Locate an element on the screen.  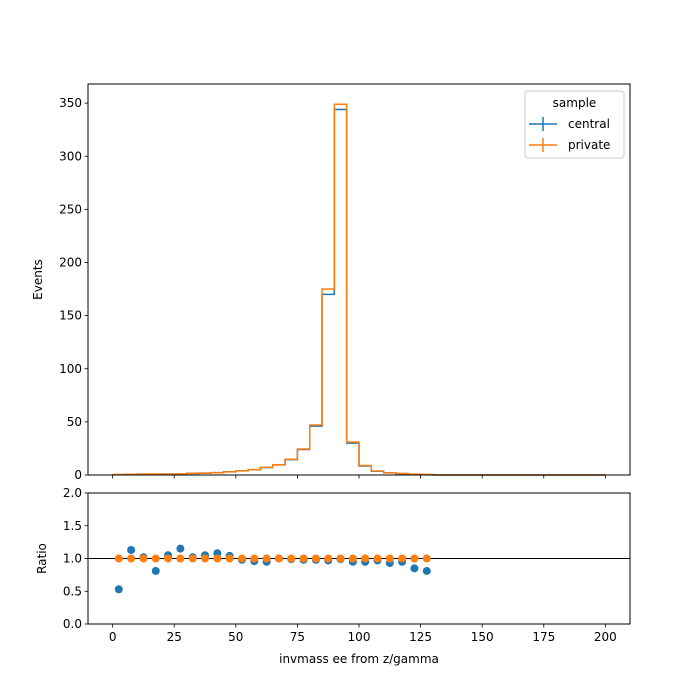
histogram-y-tick-label: 150 is located at coordinates (70, 316).